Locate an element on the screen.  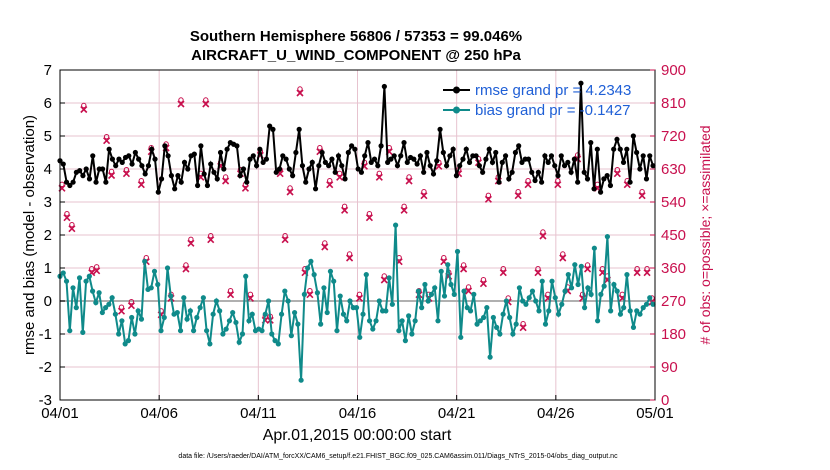
y-left-tick-label: 5 is located at coordinates (48, 136).